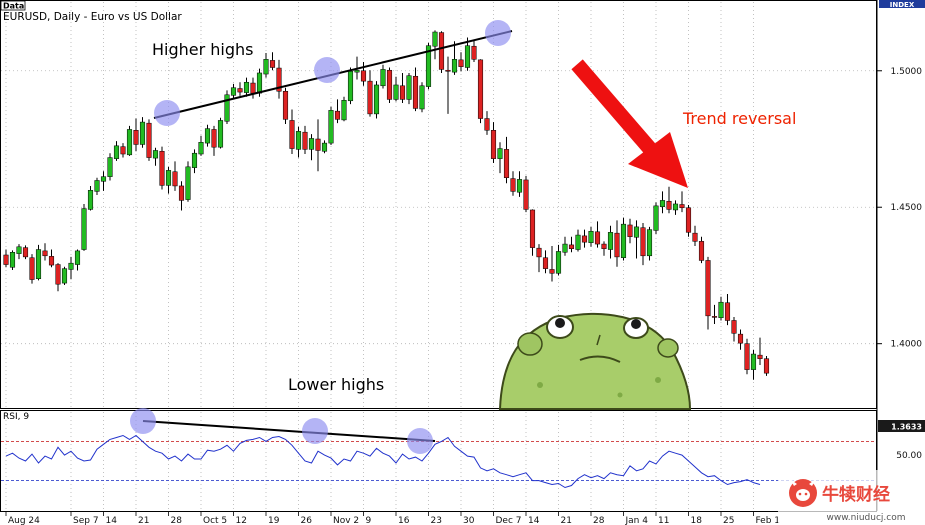  What do you see at coordinates (899, 208) in the screenshot?
I see `price-axis-ticks: 1.5000 1.4500 1.4000` at bounding box center [899, 208].